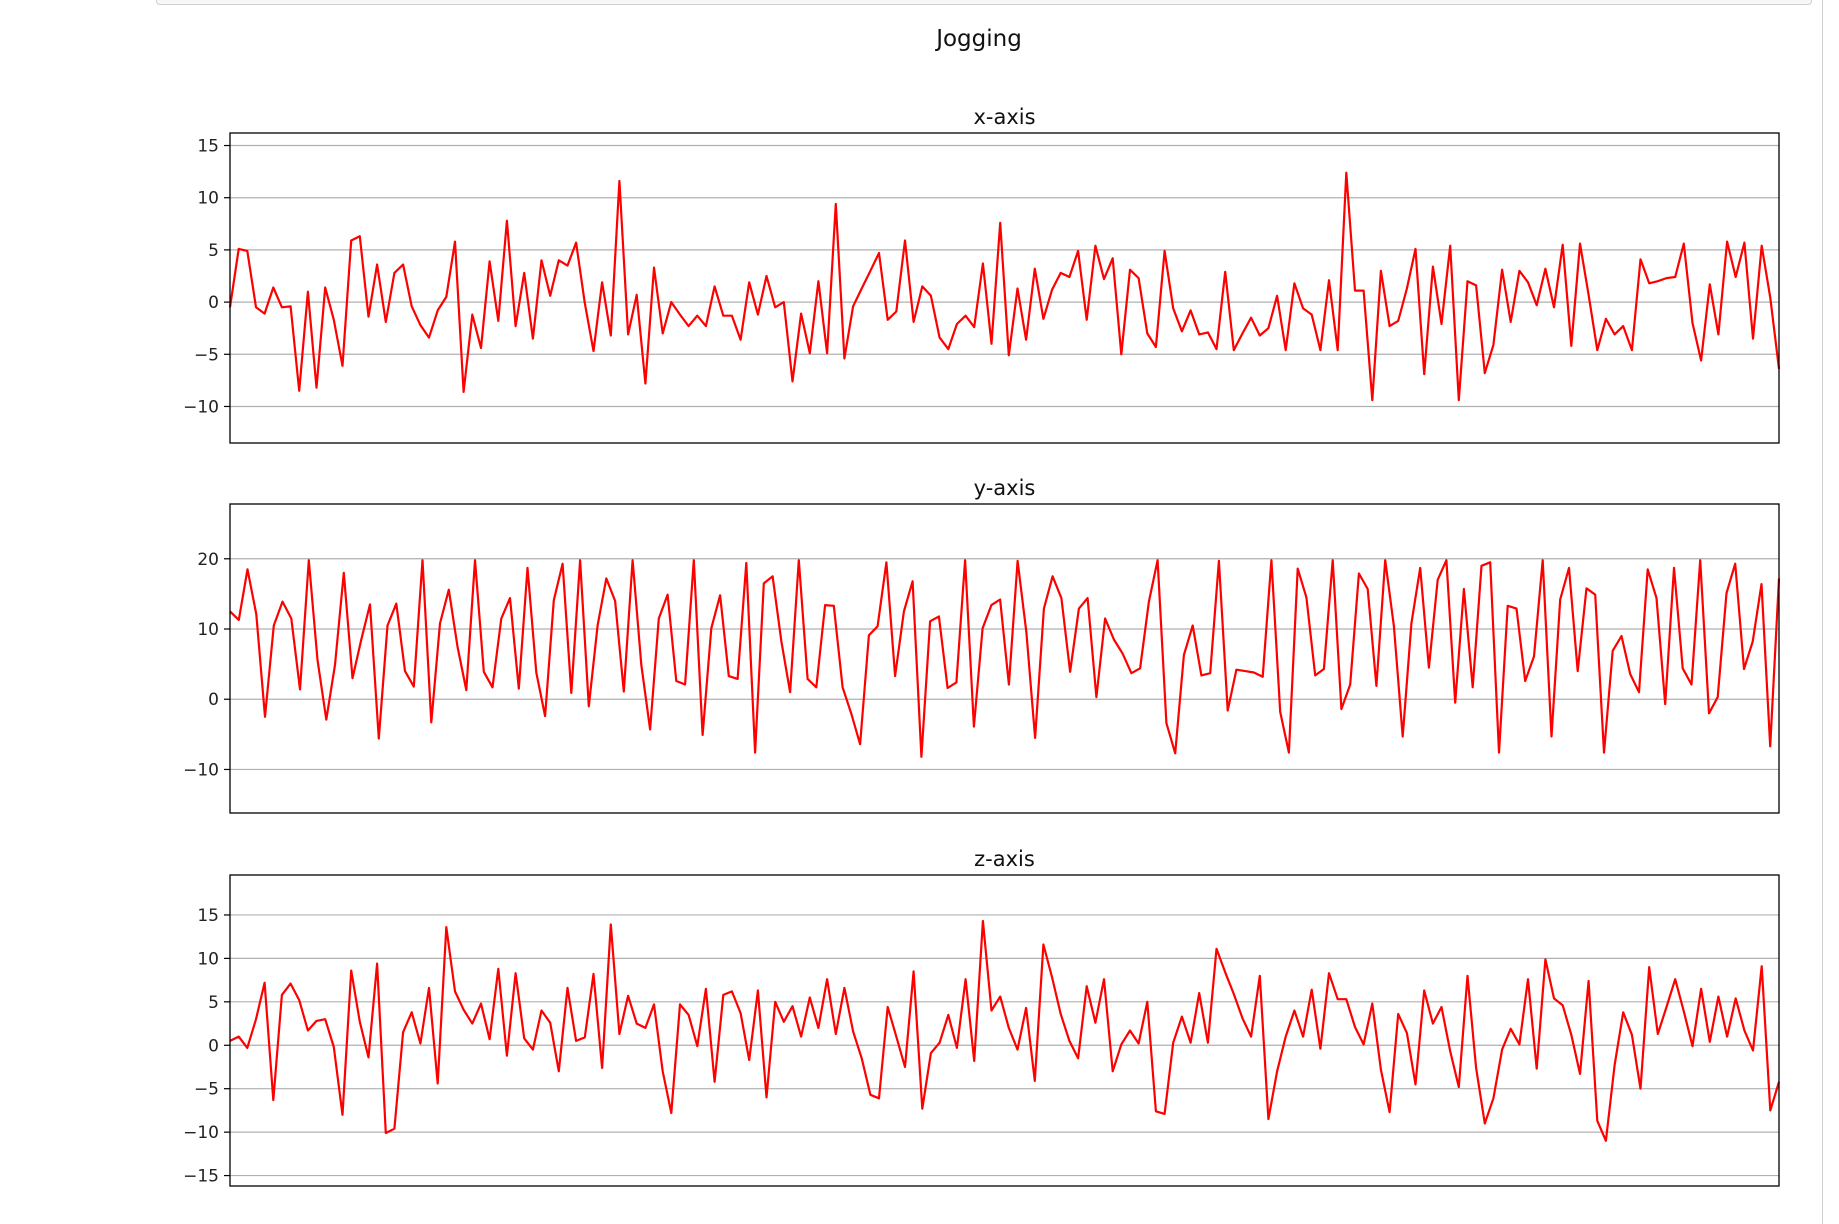 Image resolution: width=1839 pixels, height=1224 pixels. I want to click on subplot-title: x-axis, so click(1004, 117).